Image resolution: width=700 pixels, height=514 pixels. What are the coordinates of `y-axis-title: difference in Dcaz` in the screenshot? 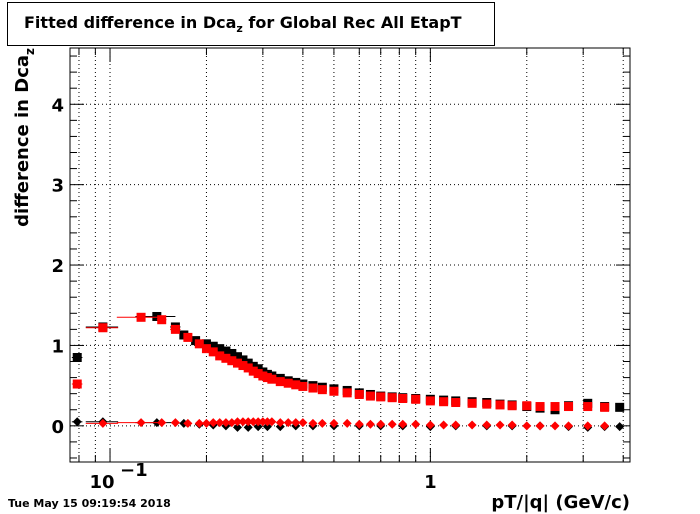 It's located at (24, 137).